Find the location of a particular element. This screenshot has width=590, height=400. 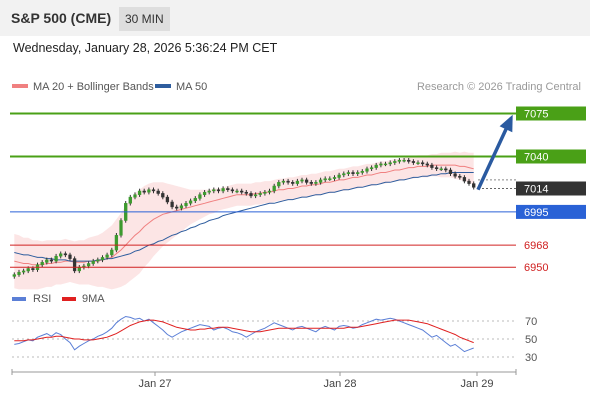

level-7014: 7014 is located at coordinates (532, 187).